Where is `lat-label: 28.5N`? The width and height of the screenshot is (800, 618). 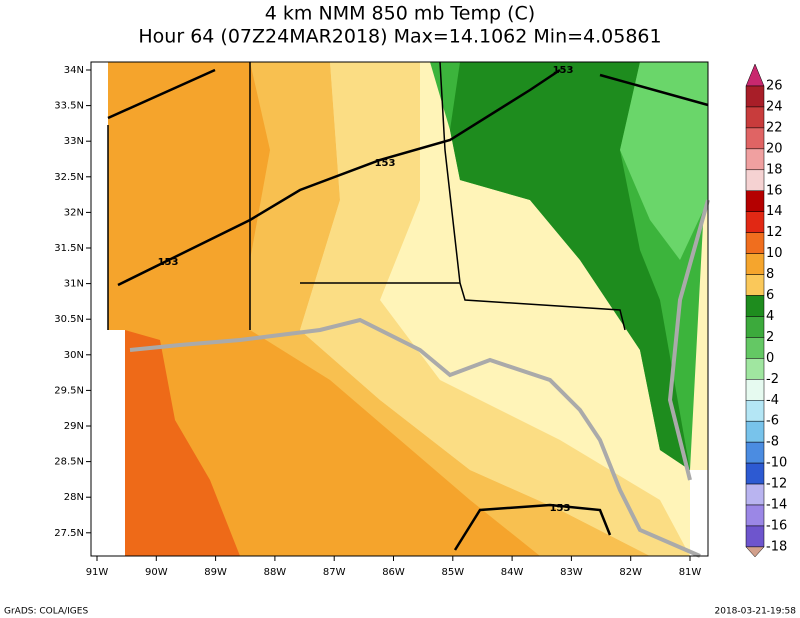
lat-label: 28.5N is located at coordinates (69, 462).